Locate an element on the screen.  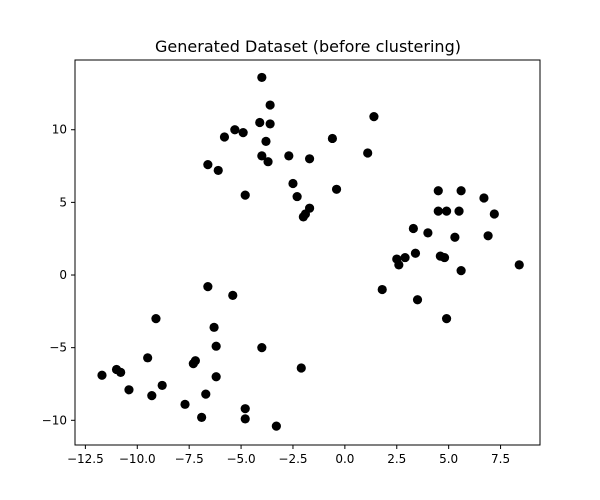
y-tick-label: 5 is located at coordinates (63, 202).